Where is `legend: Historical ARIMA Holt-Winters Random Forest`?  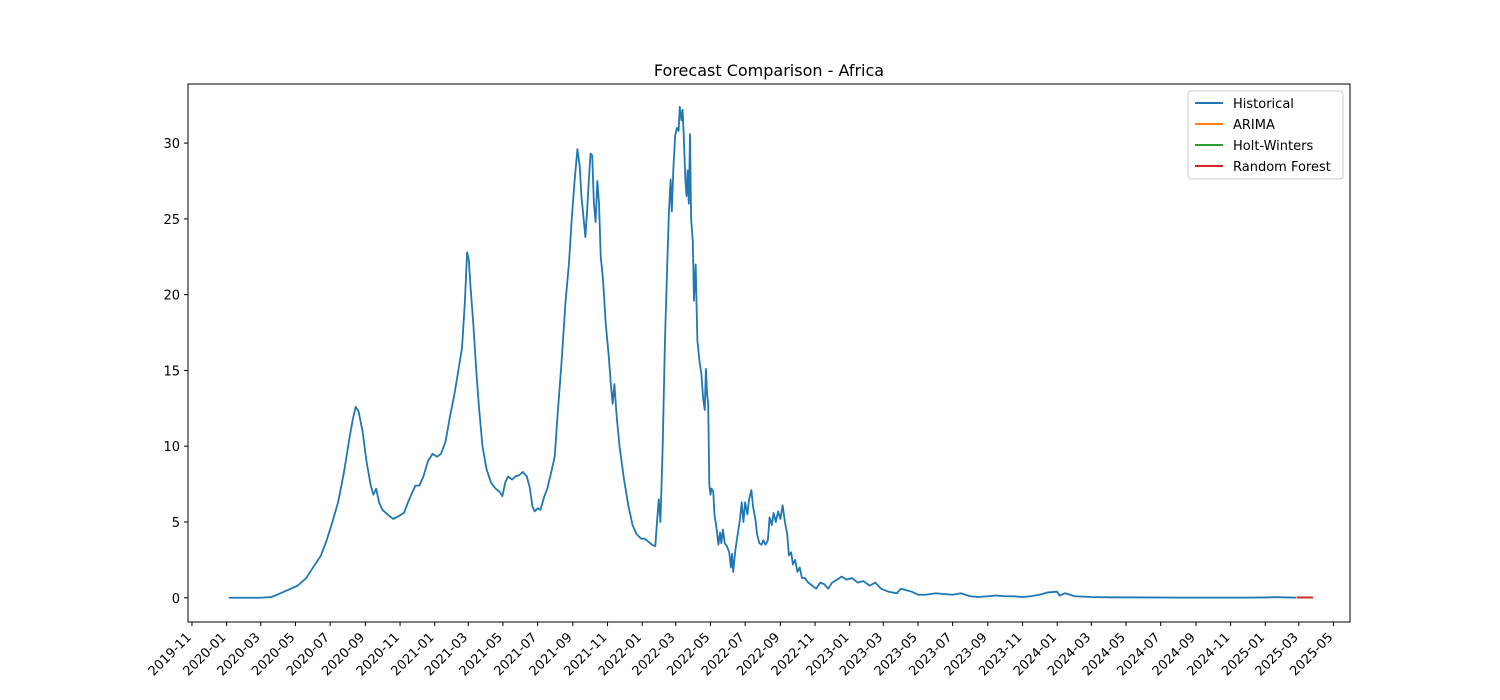
legend: Historical ARIMA Holt-Winters Random Forest is located at coordinates (1265, 135).